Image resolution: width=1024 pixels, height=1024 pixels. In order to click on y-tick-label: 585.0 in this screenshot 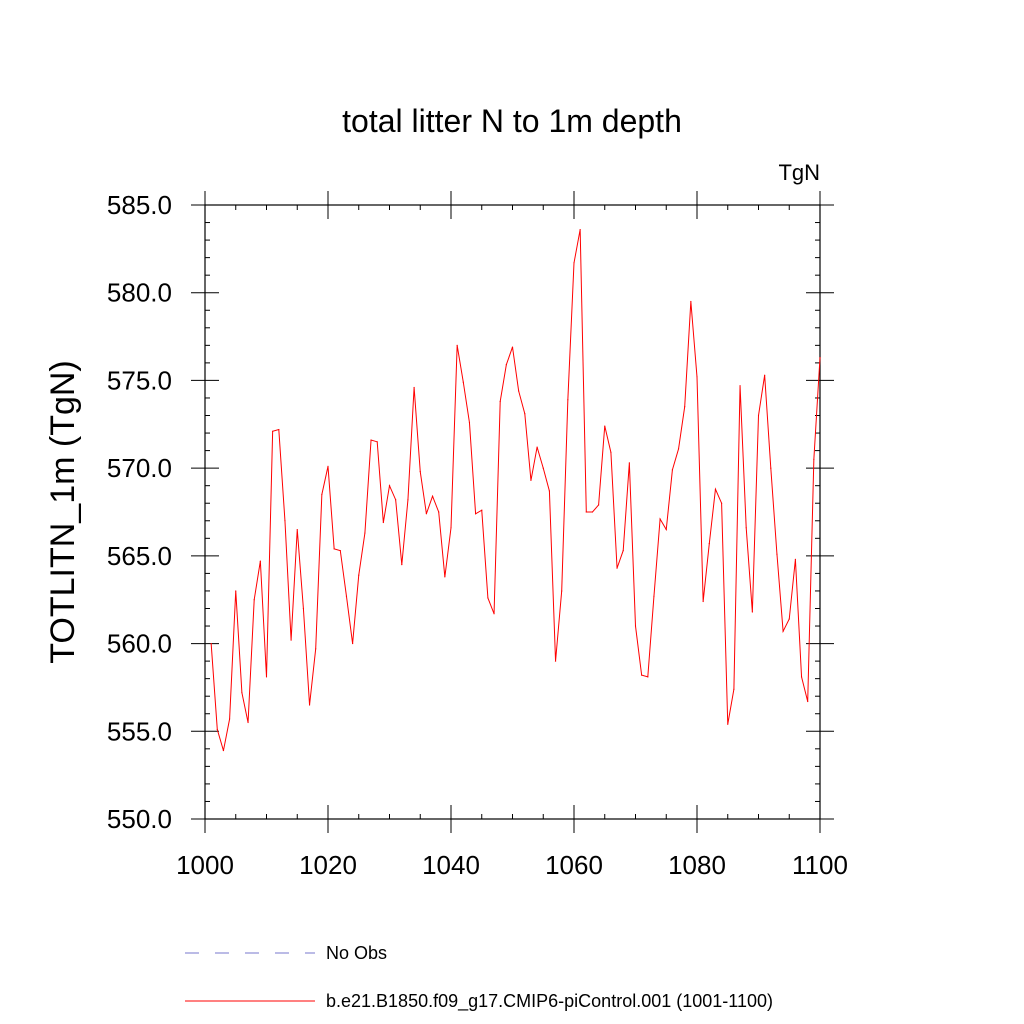, I will do `click(139, 205)`.